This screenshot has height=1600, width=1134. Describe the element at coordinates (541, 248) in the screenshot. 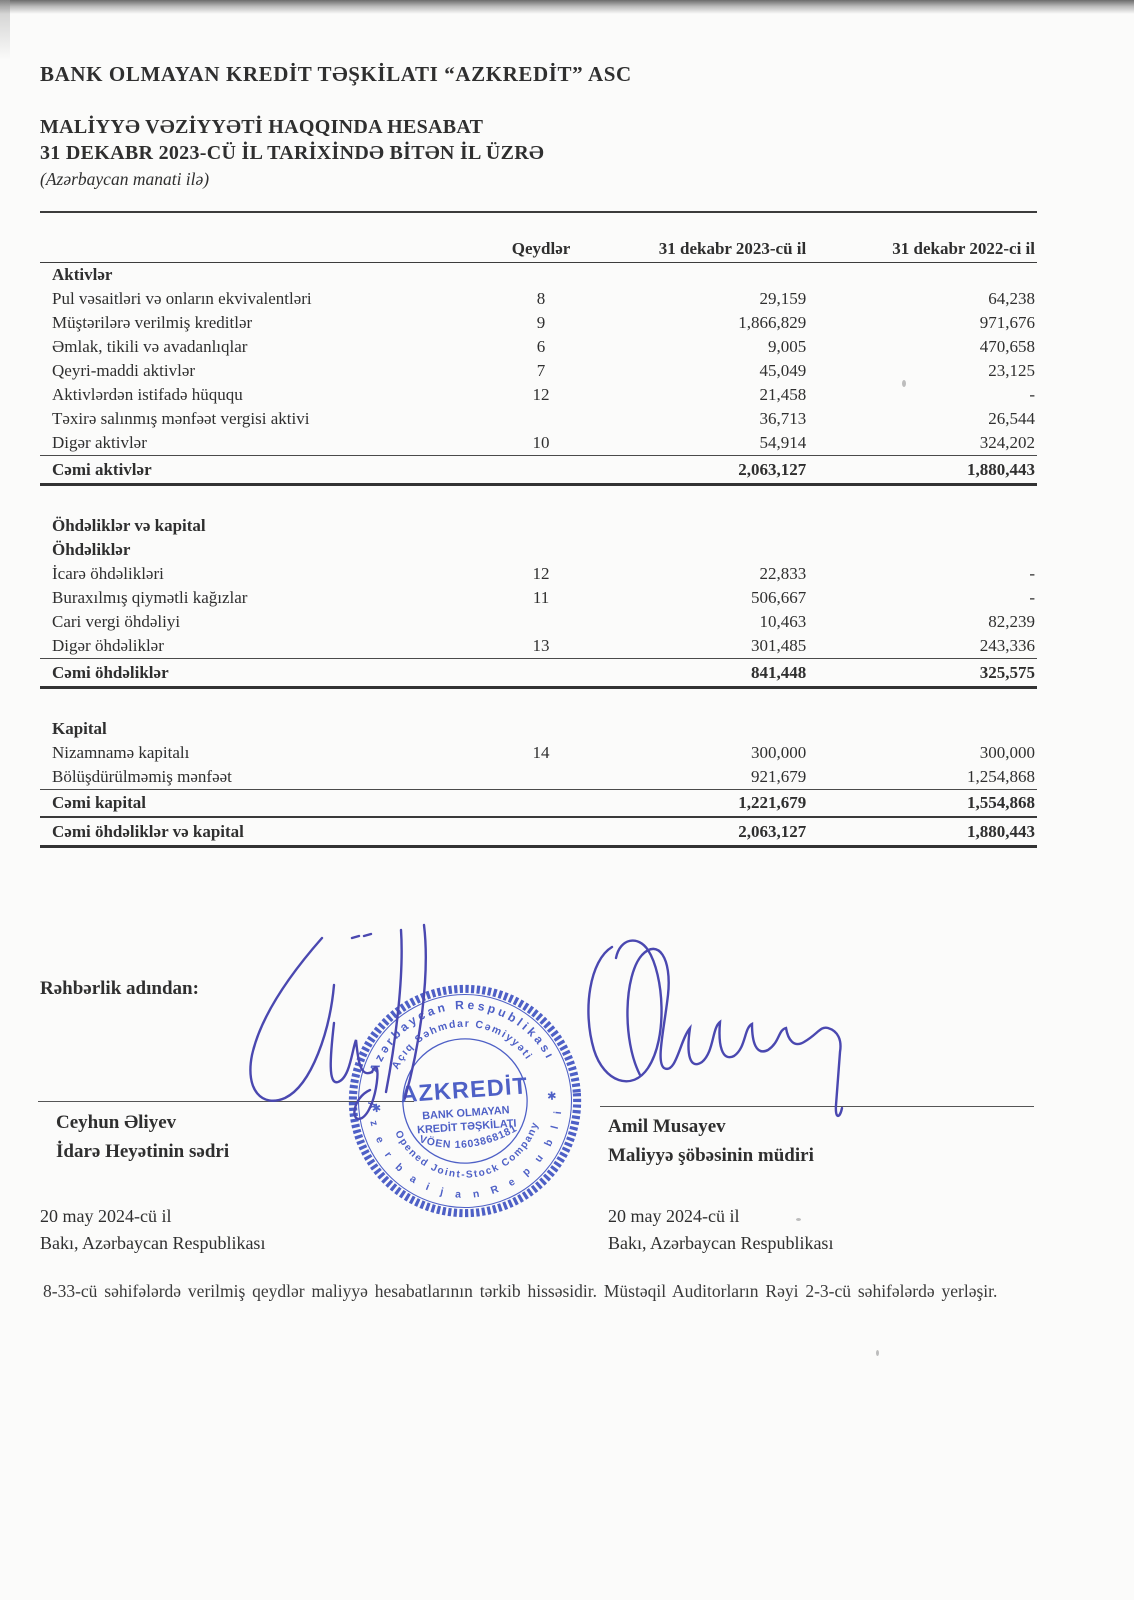

I see `column-header-notes: Qeydlər` at that location.